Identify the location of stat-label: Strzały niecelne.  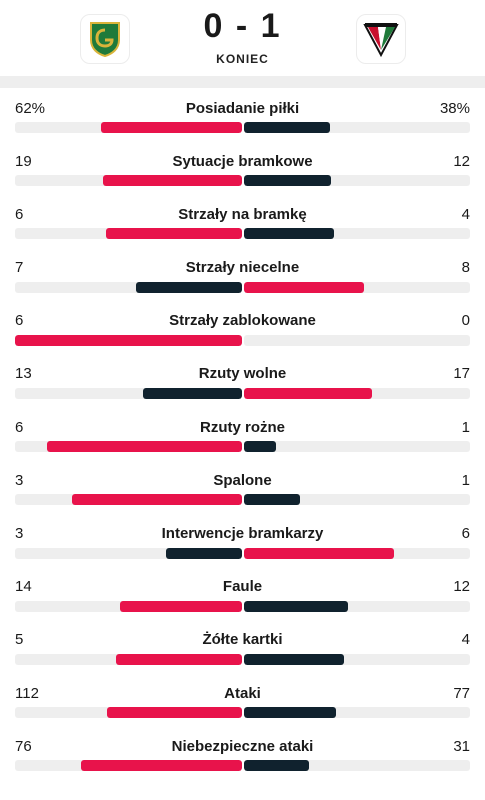
(242, 268).